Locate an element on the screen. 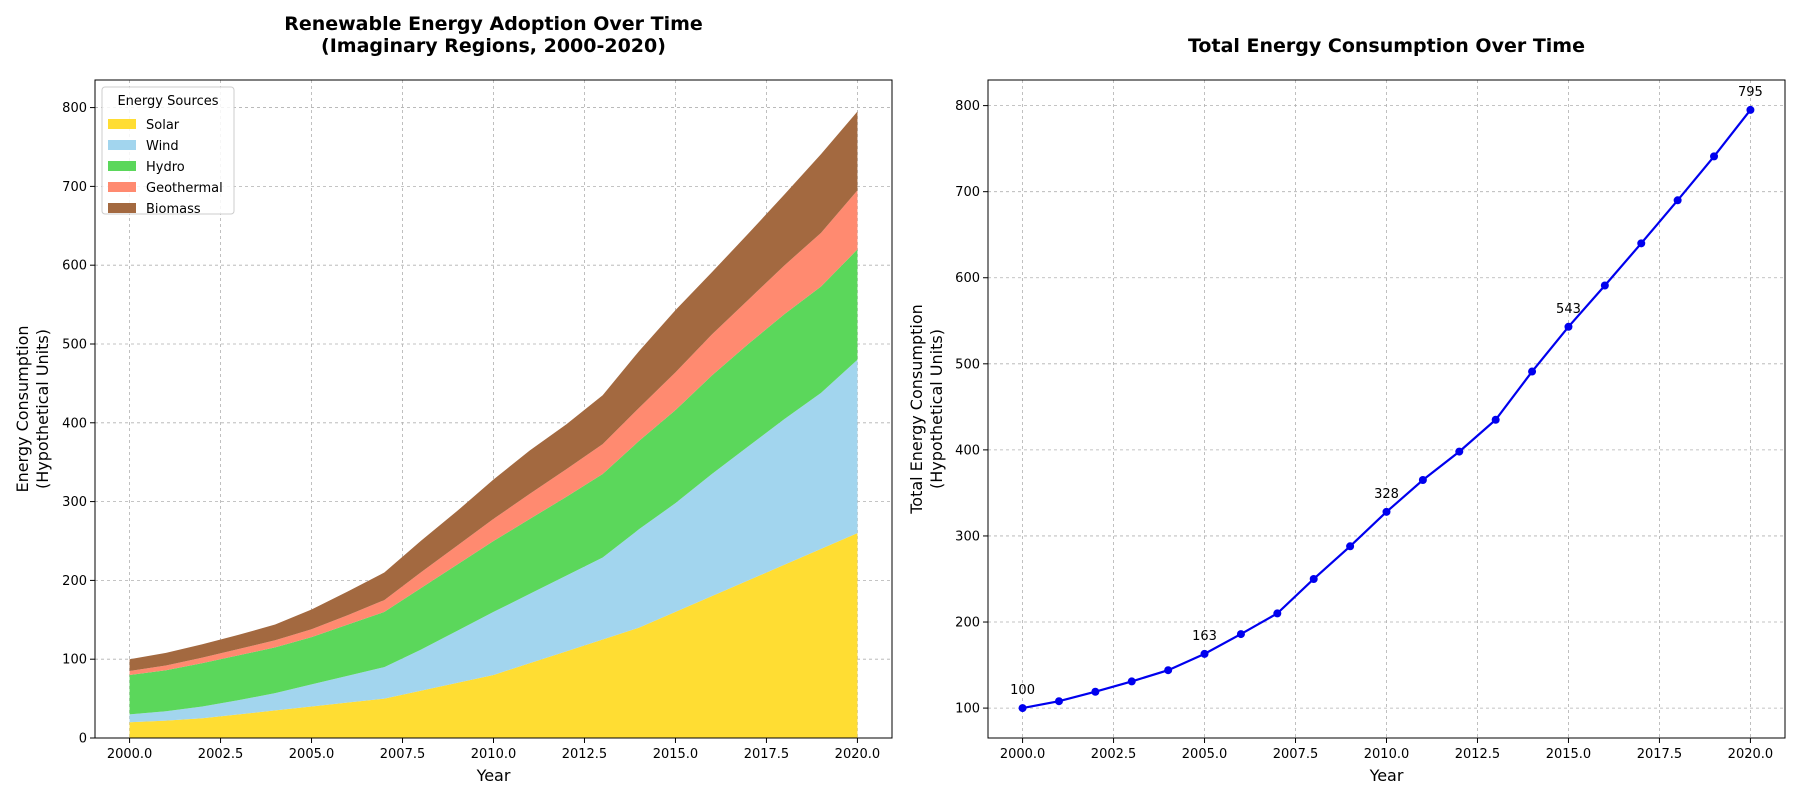 The width and height of the screenshot is (1800, 800). chart-title: Total Energy Consumption Over Time is located at coordinates (1386, 46).